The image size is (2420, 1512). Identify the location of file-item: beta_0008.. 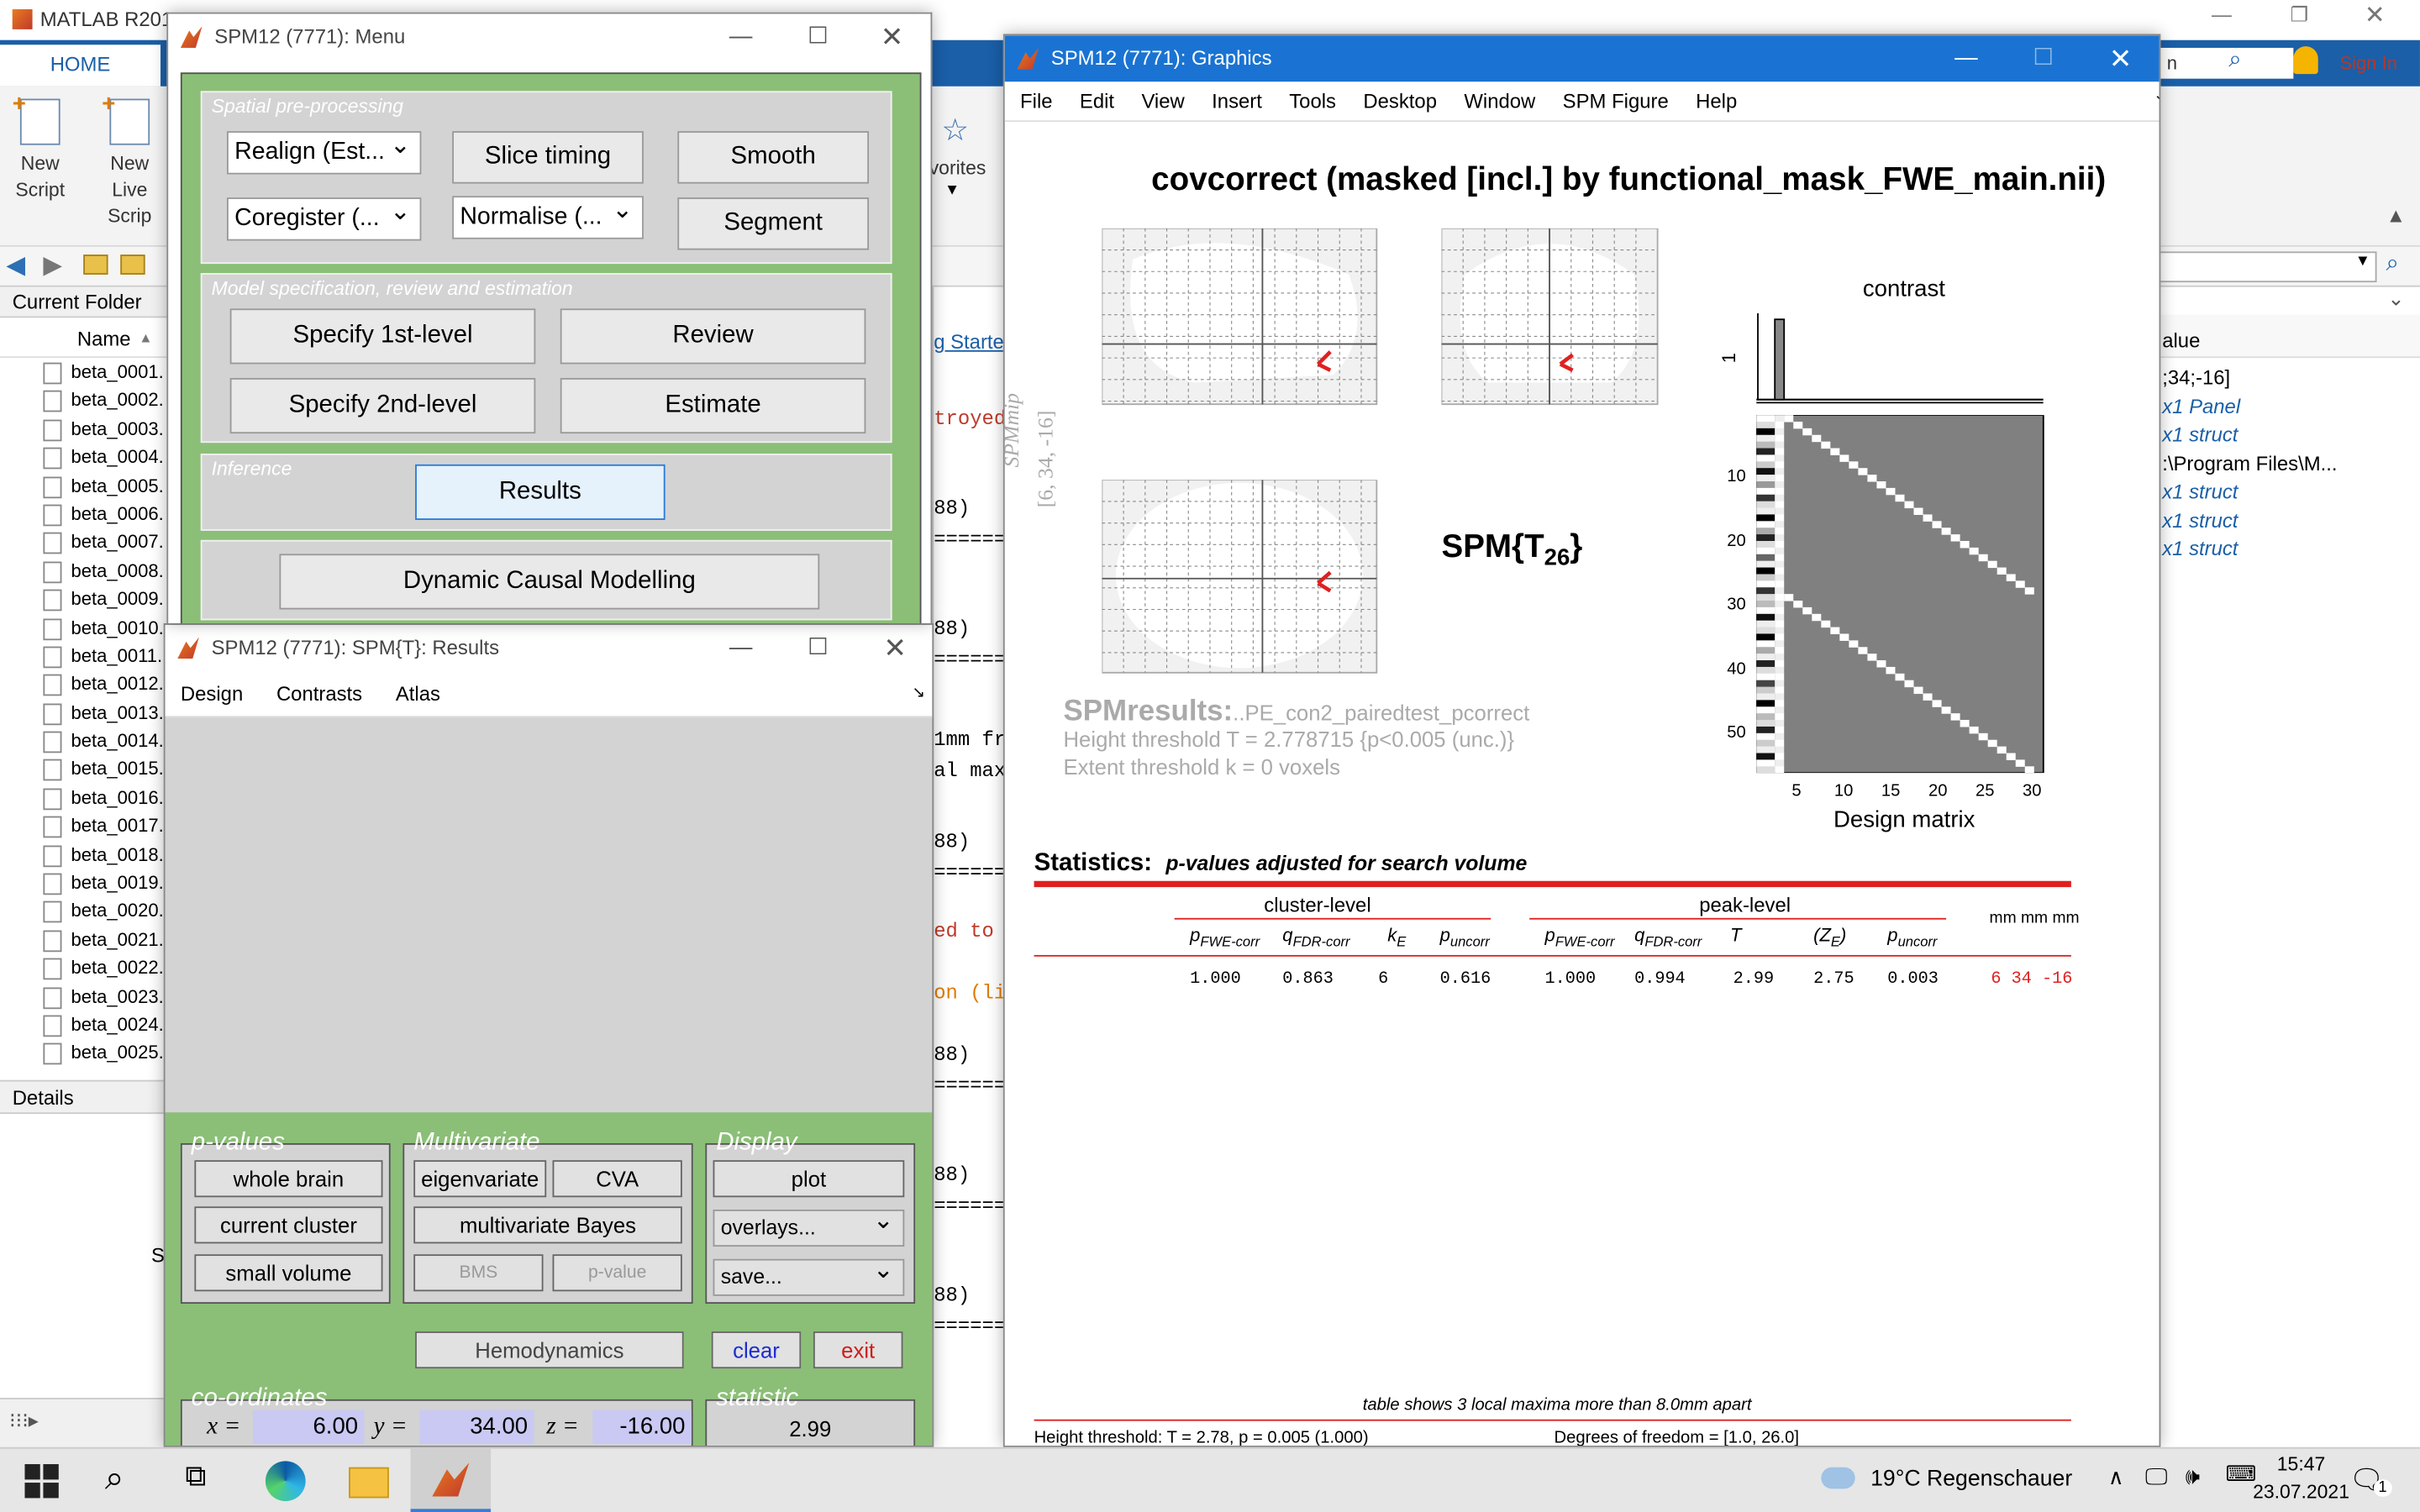
(83, 571).